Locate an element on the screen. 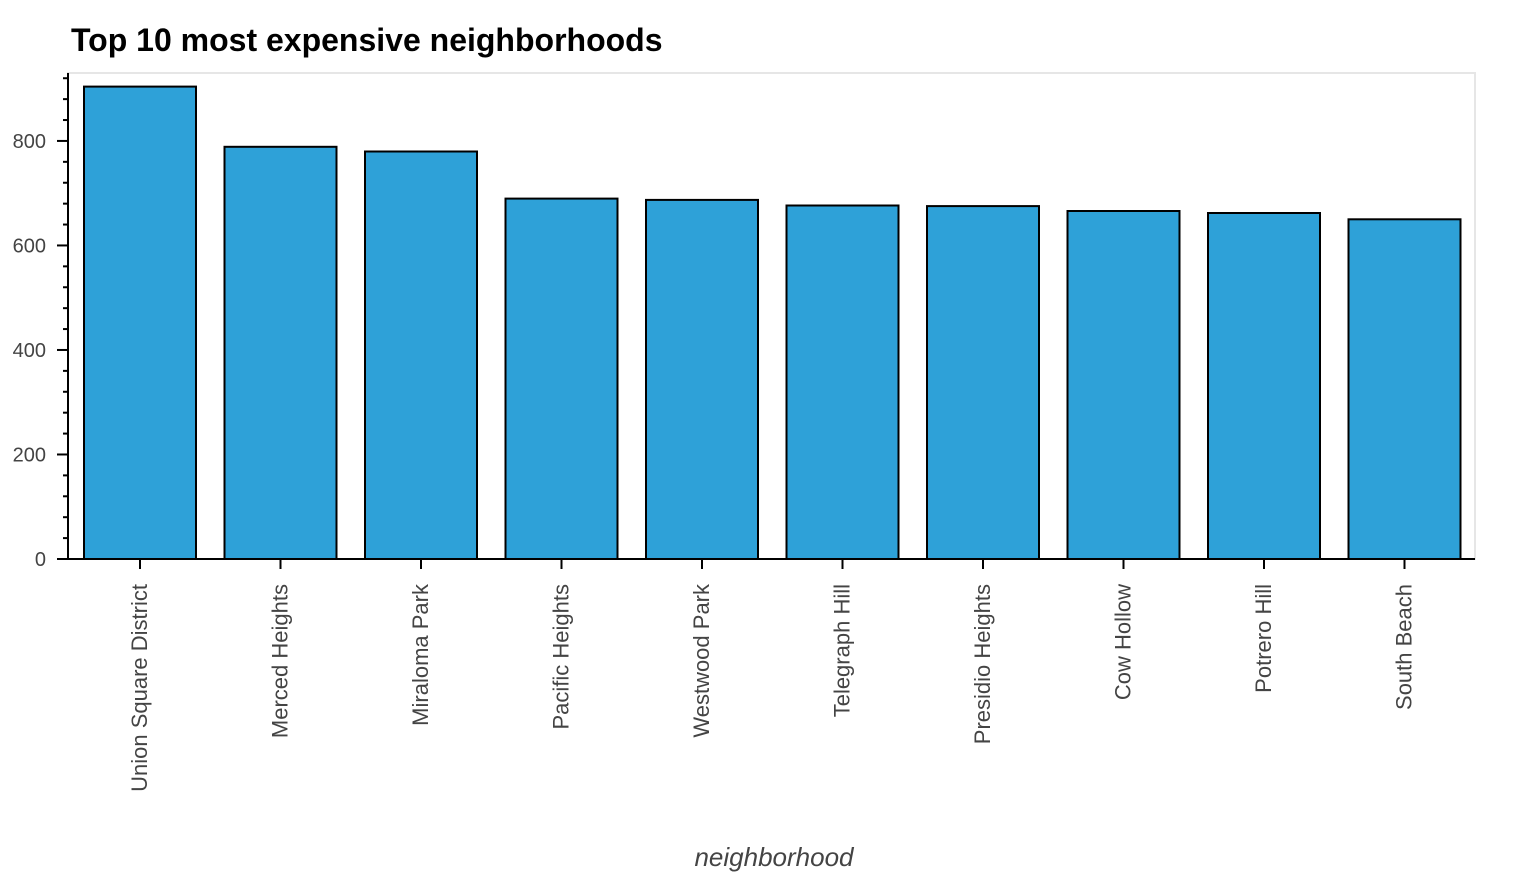 This screenshot has height=880, width=1540. x-tick-label: Potrero Hill is located at coordinates (1263, 638).